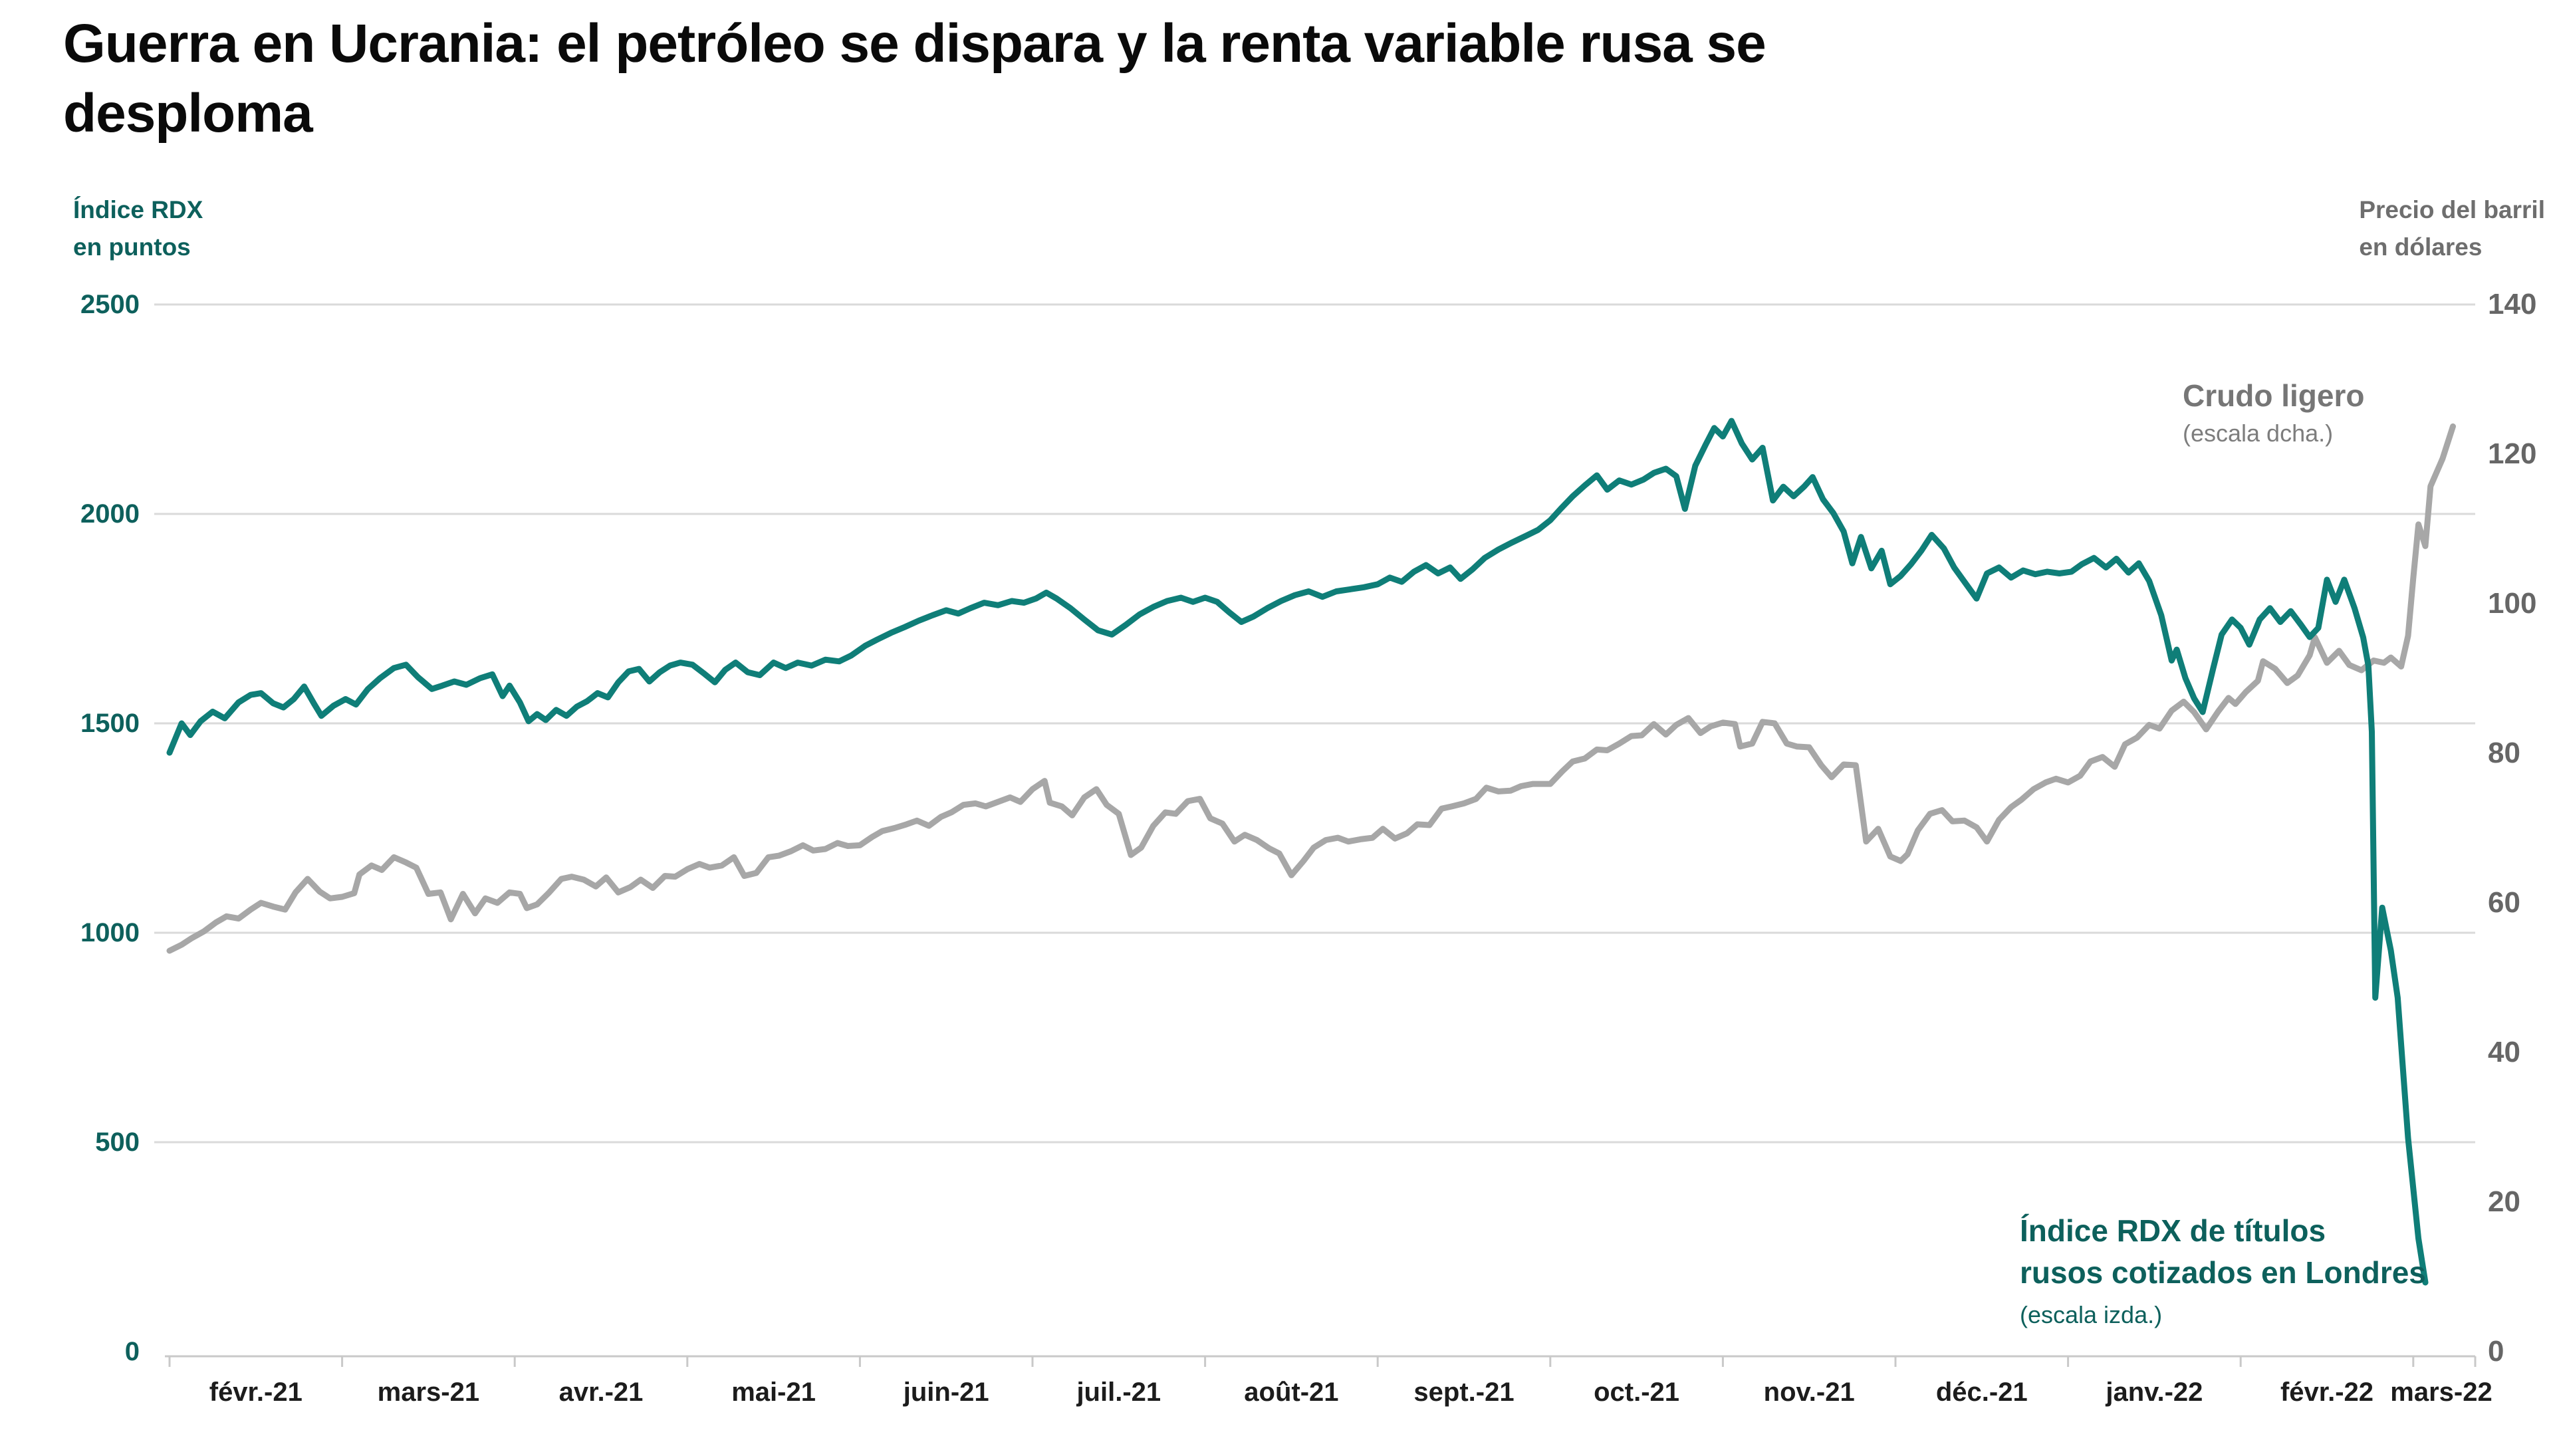  Describe the element at coordinates (138, 209) in the screenshot. I see `left-axis-title-line1: Índice RDX` at that location.